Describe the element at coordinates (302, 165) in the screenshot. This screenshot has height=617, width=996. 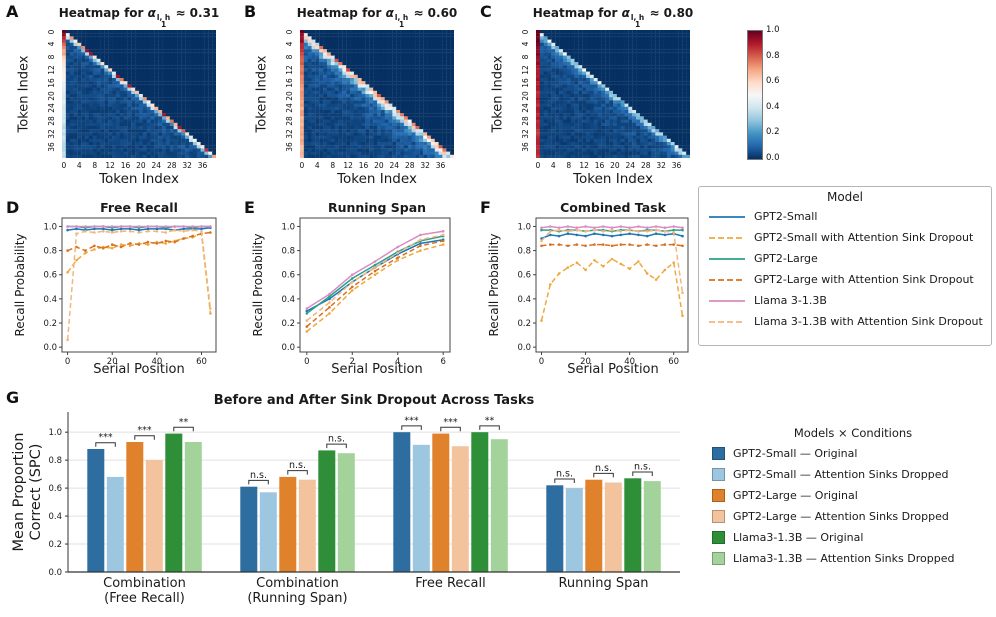
I see `x-tick-label: 0` at that location.